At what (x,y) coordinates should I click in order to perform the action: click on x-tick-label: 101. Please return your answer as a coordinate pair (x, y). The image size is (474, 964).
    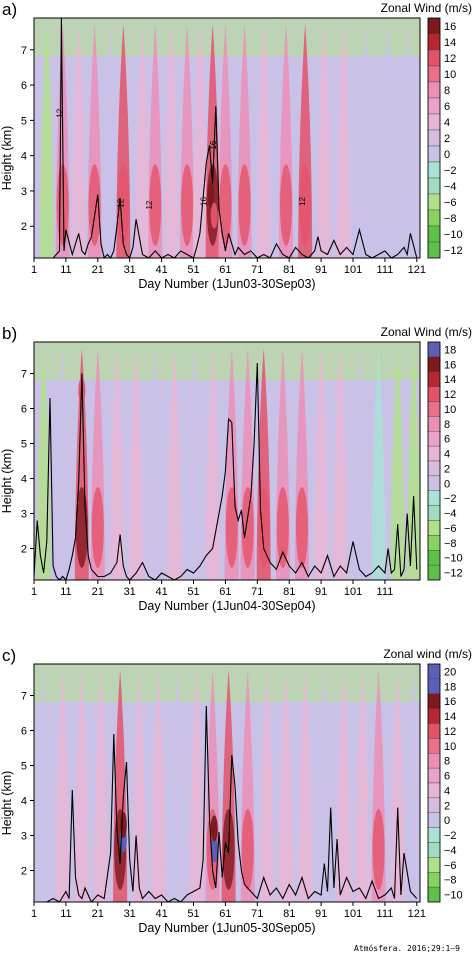
    Looking at the image, I should click on (353, 914).